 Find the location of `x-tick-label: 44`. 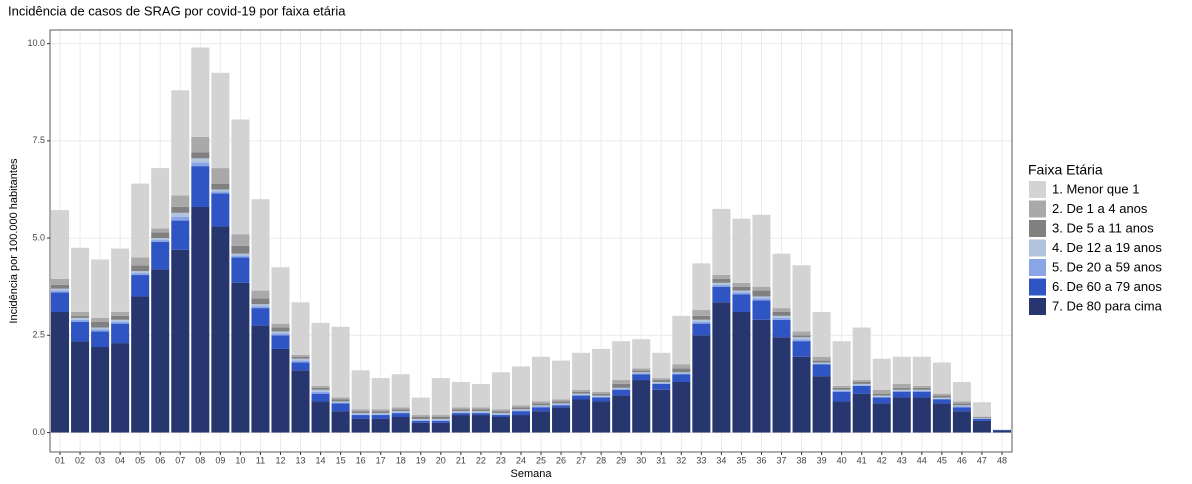

x-tick-label: 44 is located at coordinates (922, 460).